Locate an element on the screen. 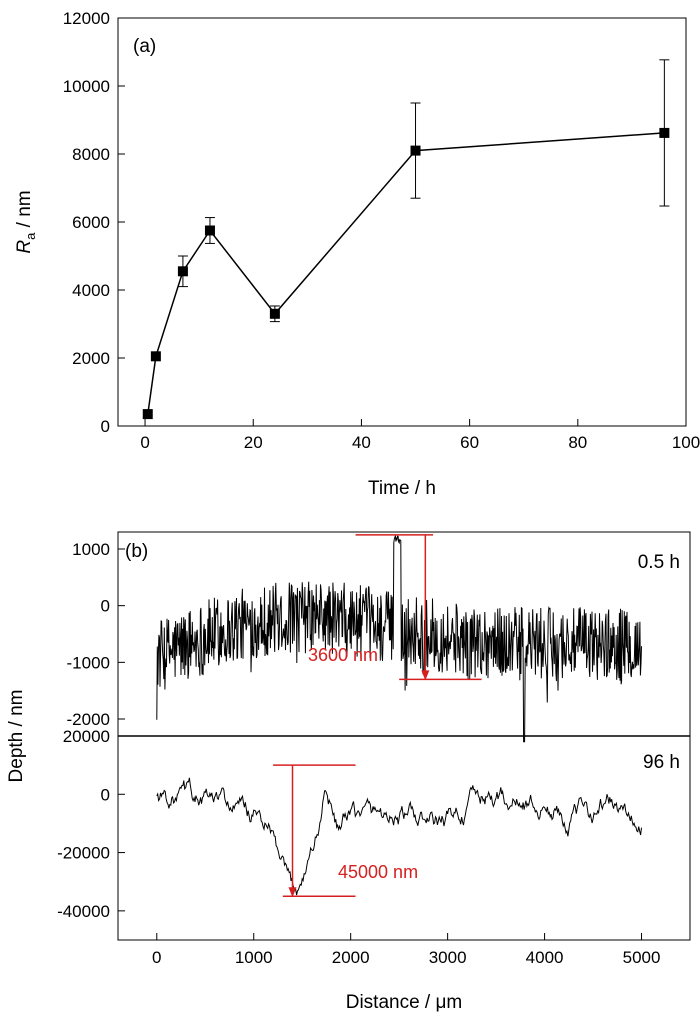  y-tick-label: 12000 is located at coordinates (86, 18).